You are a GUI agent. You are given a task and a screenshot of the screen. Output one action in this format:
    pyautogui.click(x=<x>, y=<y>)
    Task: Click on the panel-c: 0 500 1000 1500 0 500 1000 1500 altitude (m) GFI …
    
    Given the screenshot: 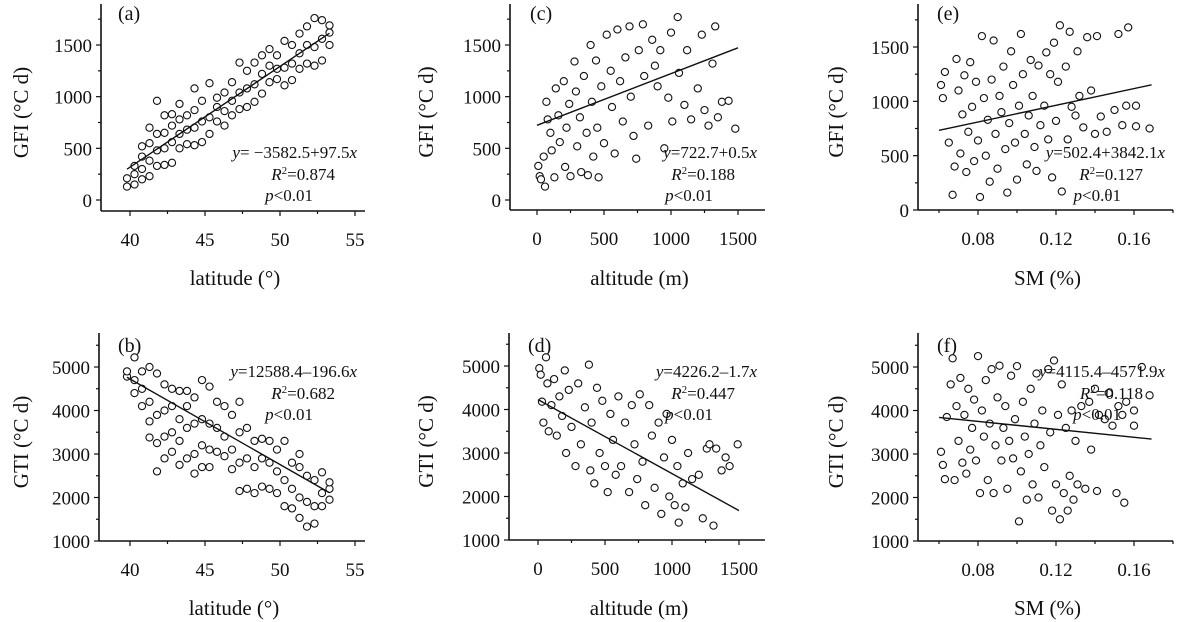 What is the action you would take?
    pyautogui.click(x=589, y=146)
    